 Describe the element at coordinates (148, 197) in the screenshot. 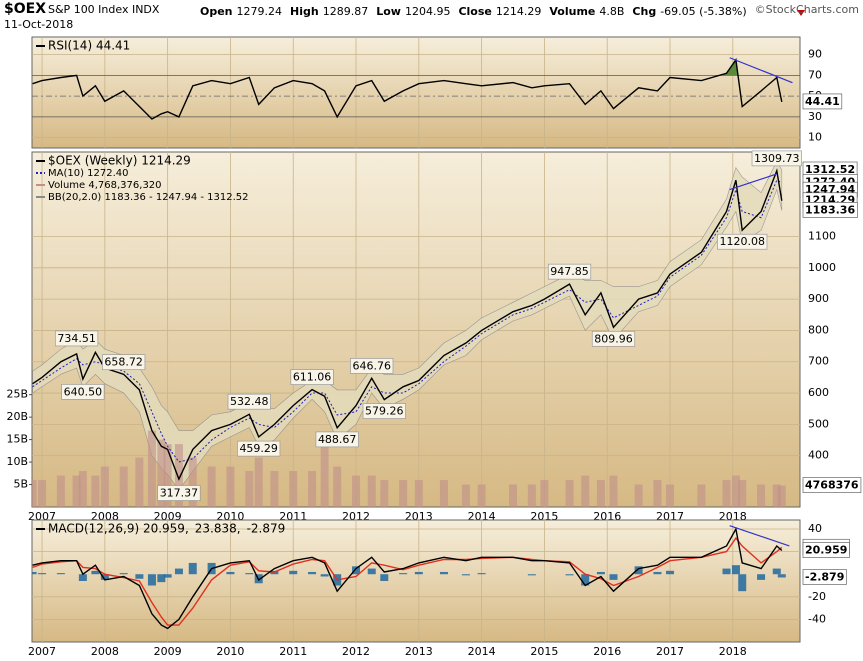

I see `legend-entry: BB(20,2.0) 1183.36 - 1247.94 - 1312.52` at that location.